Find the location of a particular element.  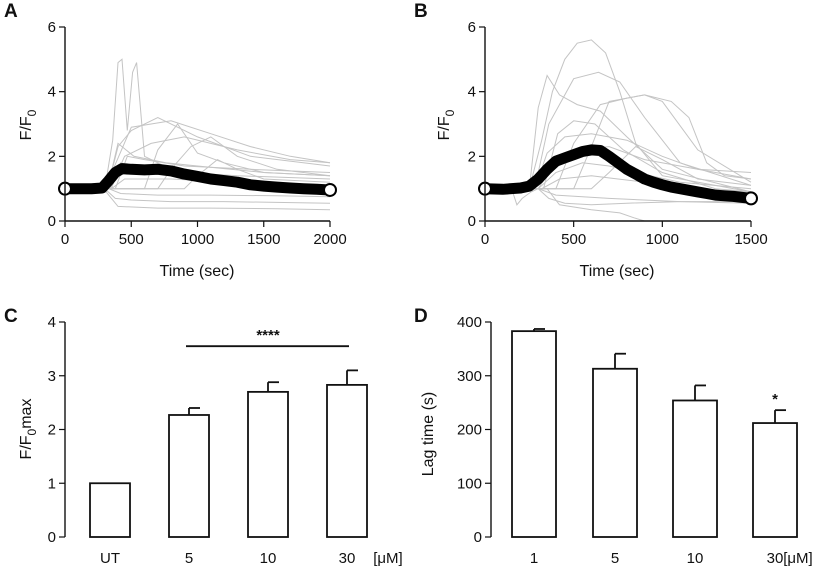

panel-b-mean-series is located at coordinates (618, 175).